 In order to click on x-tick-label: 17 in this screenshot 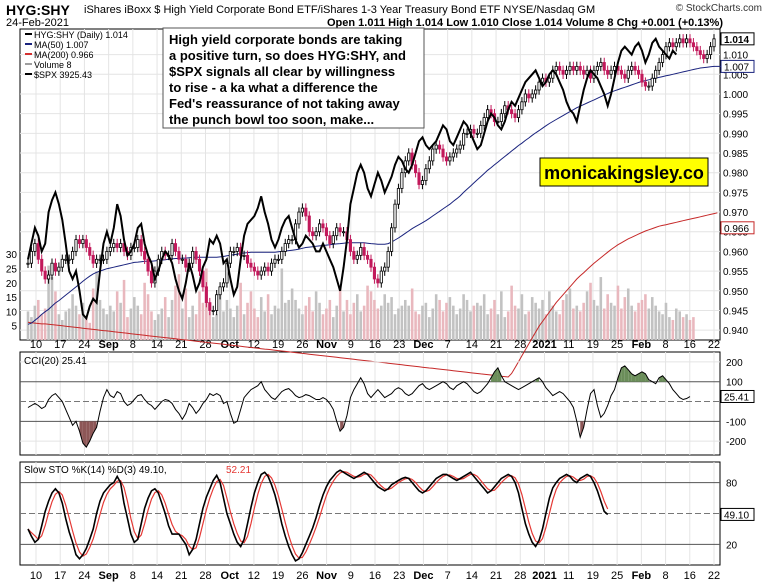, I will do `click(60, 345)`.